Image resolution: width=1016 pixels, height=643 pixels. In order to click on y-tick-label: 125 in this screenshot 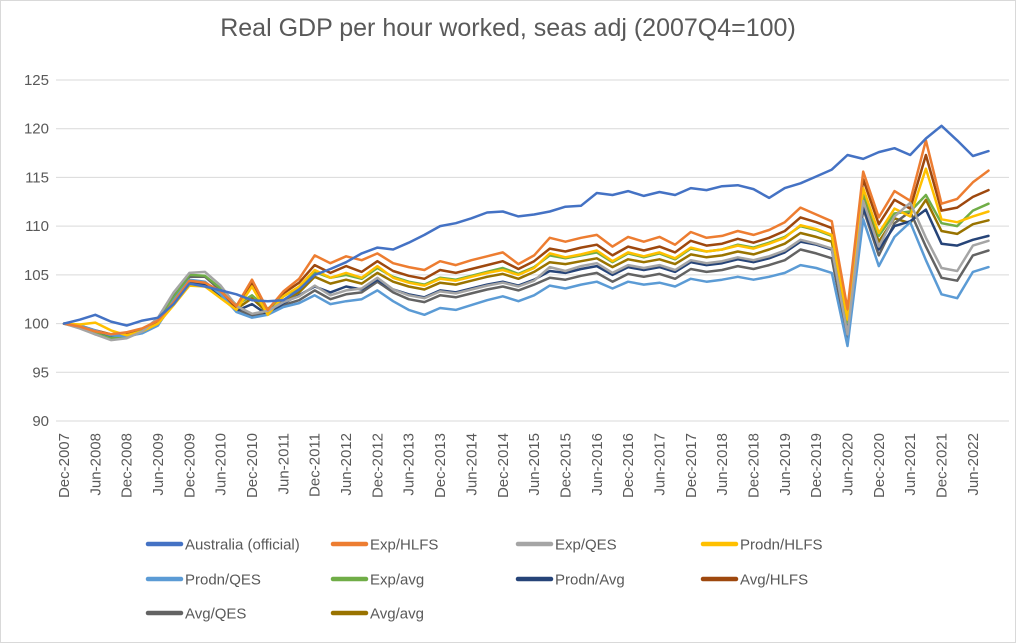, I will do `click(36, 80)`.